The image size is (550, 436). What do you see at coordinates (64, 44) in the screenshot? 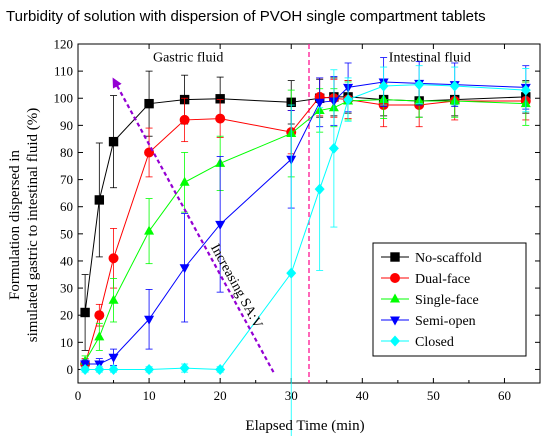
I see `y-tick-label: 120` at bounding box center [64, 44].